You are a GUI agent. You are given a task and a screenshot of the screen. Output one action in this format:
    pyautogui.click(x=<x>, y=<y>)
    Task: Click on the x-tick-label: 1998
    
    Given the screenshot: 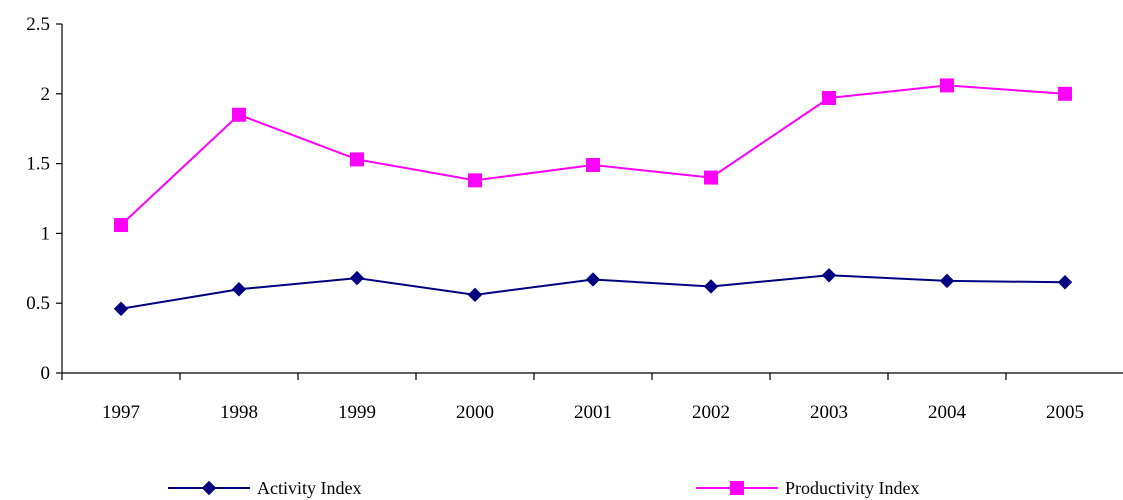 What is the action you would take?
    pyautogui.click(x=239, y=412)
    